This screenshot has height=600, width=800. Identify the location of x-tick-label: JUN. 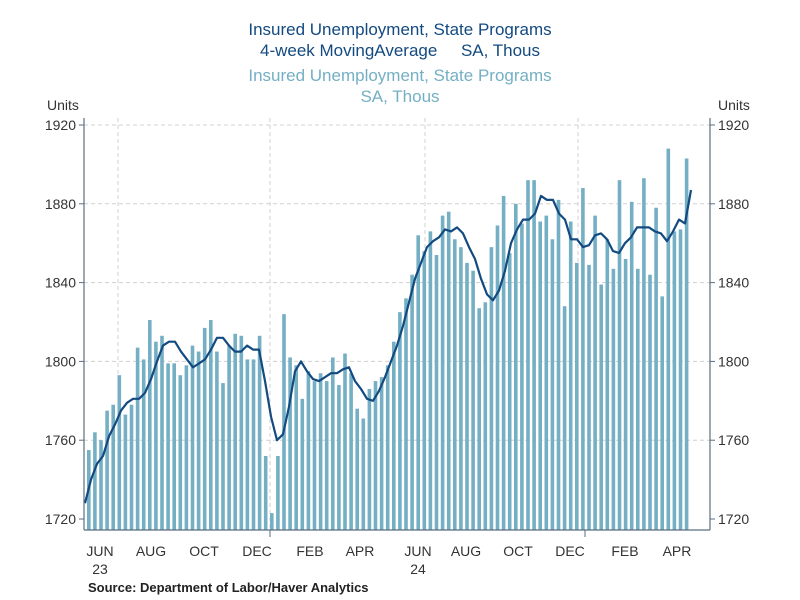
(99, 551).